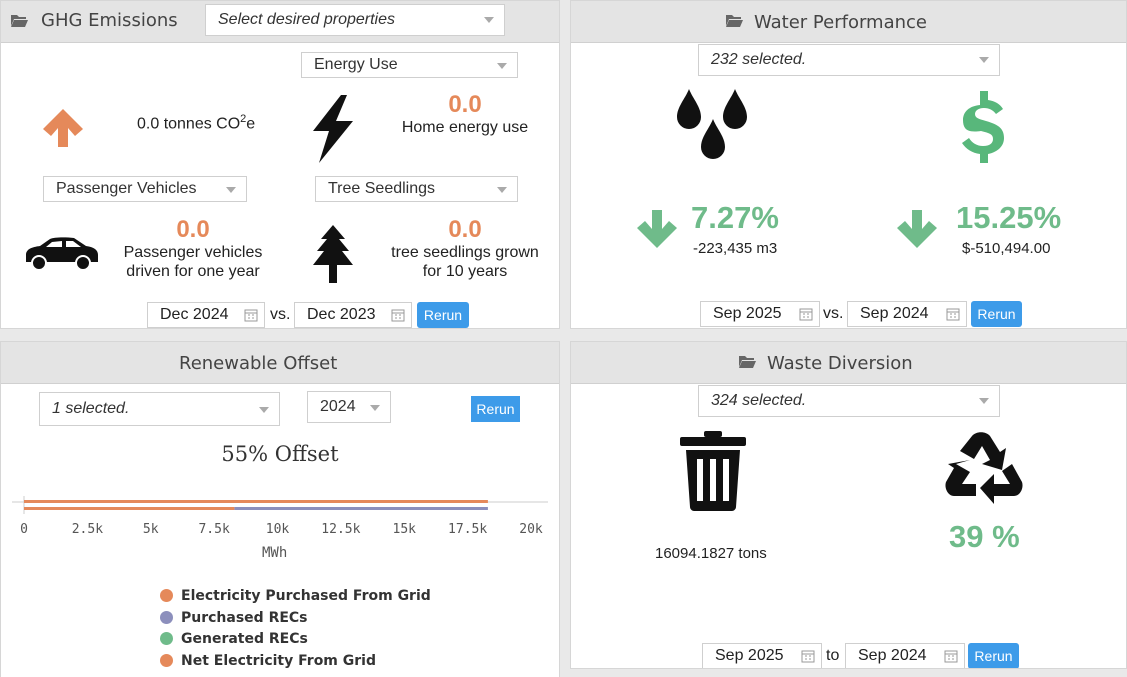 The height and width of the screenshot is (677, 1127). I want to click on arrow-up-icon, so click(63, 128).